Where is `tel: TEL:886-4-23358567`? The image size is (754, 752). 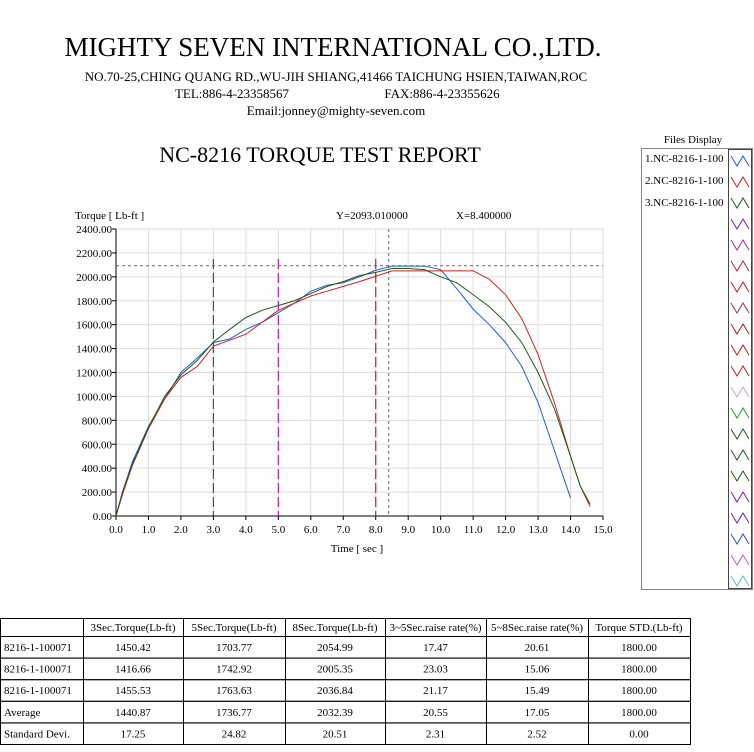
tel: TEL:886-4-23358567 is located at coordinates (232, 93).